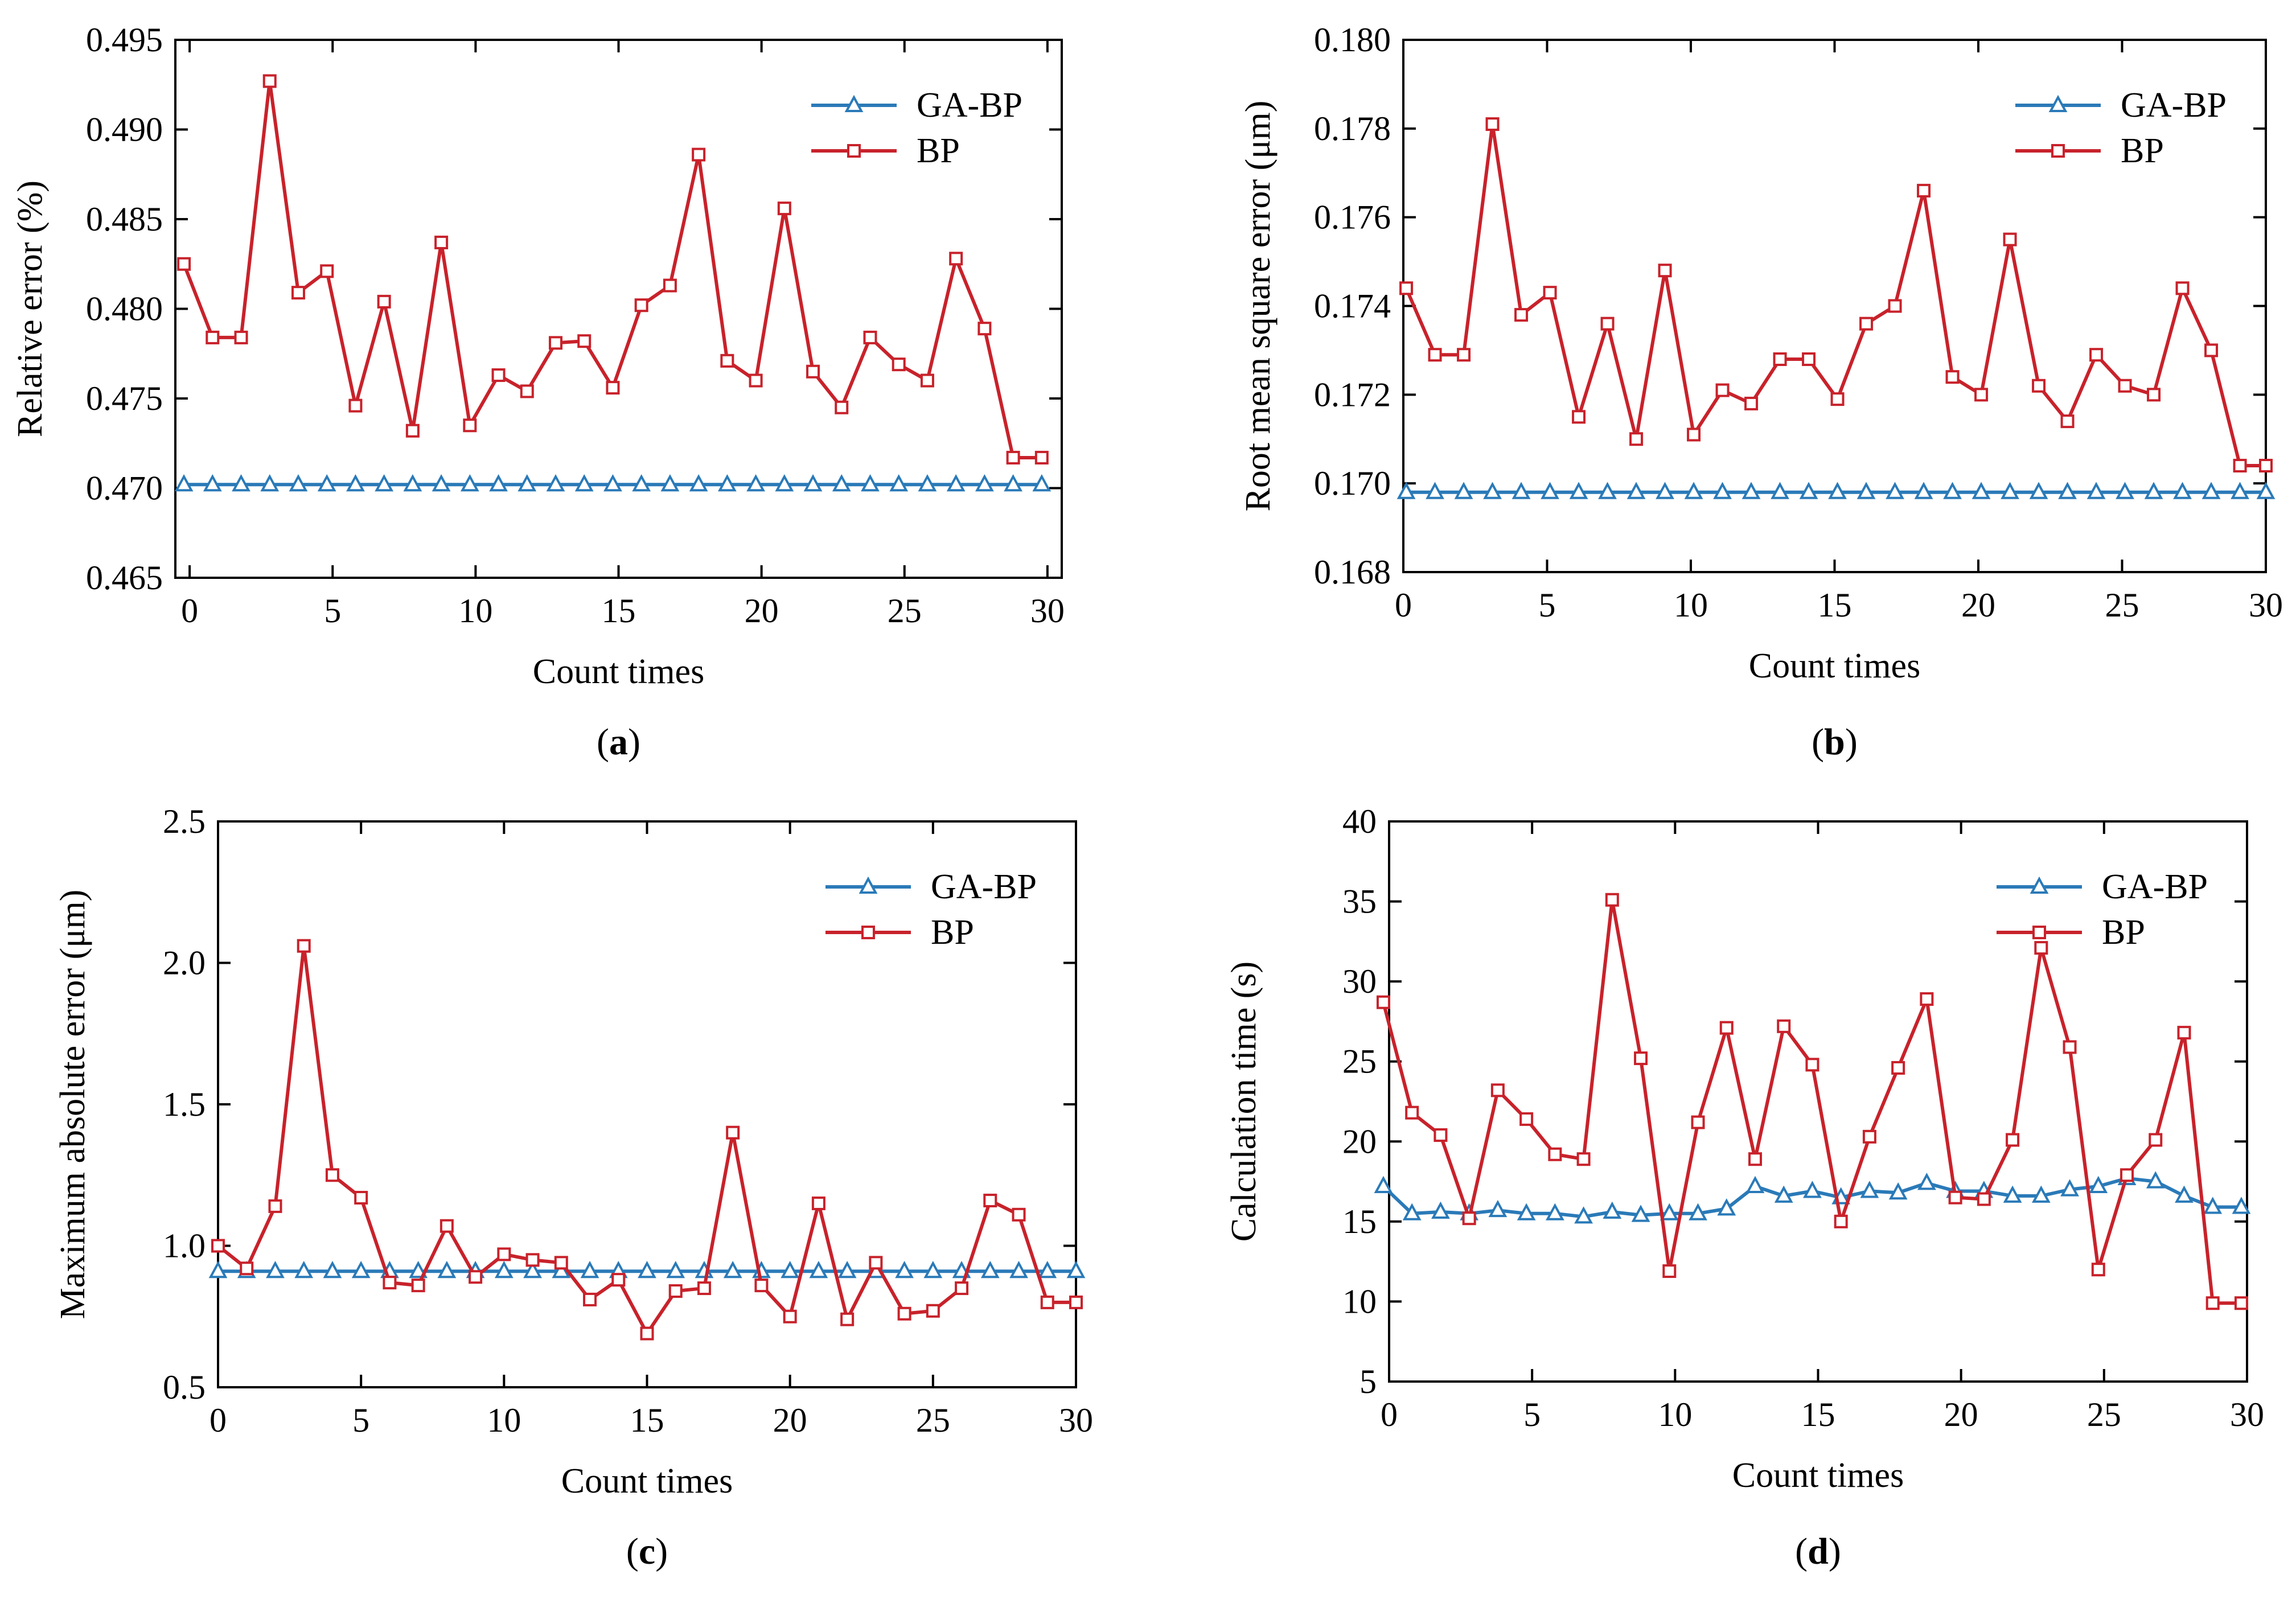 This screenshot has width=2296, height=1599. What do you see at coordinates (2104, 1414) in the screenshot?
I see `x-tick-label: 25` at bounding box center [2104, 1414].